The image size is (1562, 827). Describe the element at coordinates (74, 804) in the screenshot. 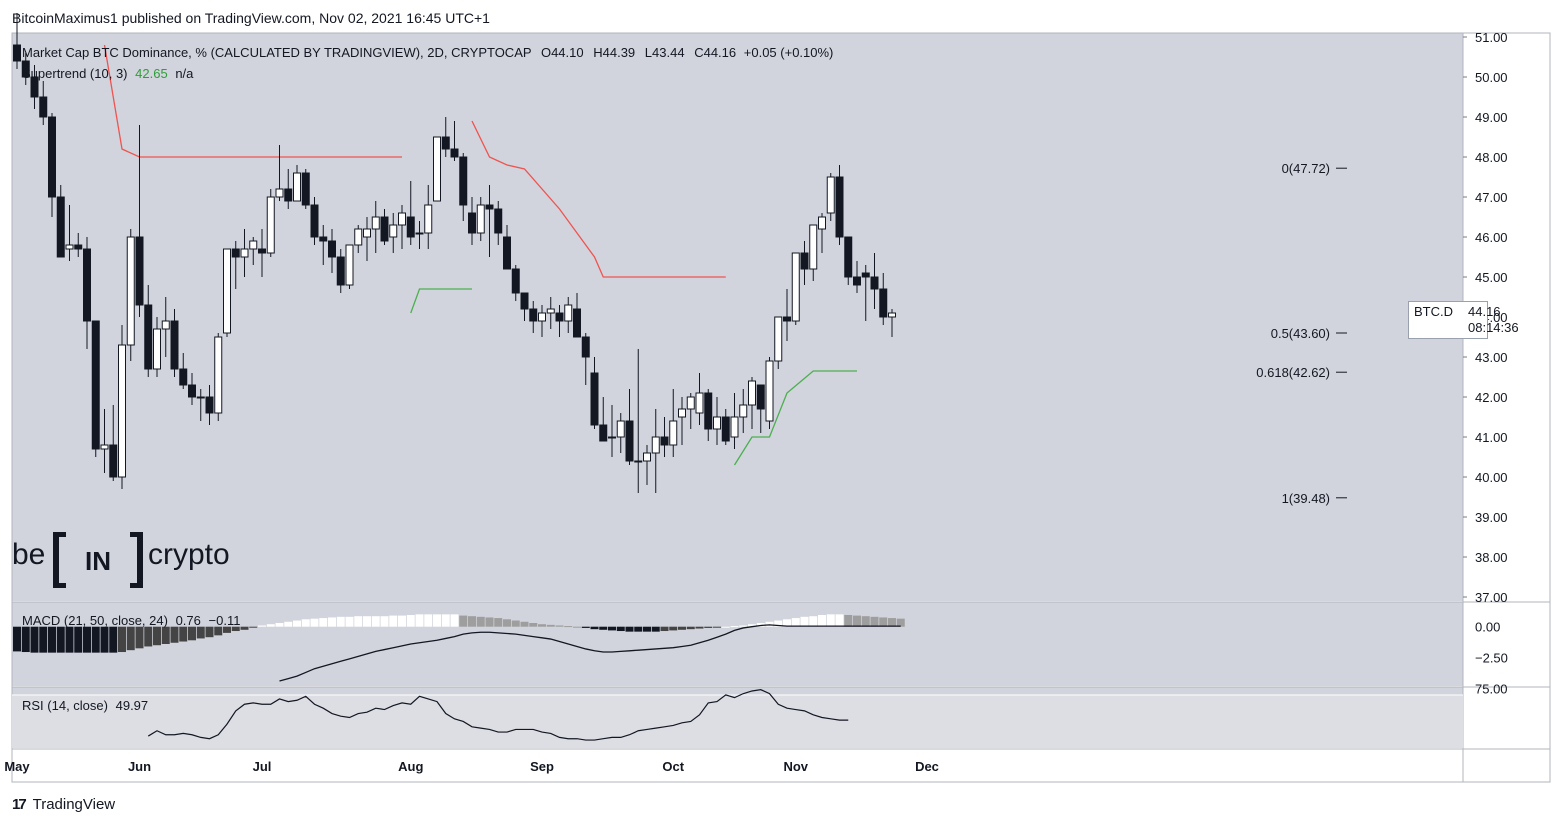

I see `footer-brand-text: TradingView` at that location.